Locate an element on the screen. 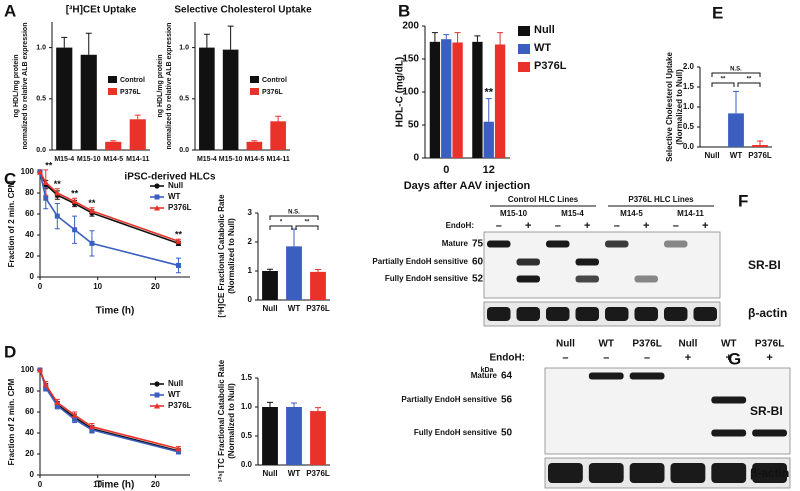 This screenshot has width=800, height=491. y-tick-label: 1 is located at coordinates (250, 270).